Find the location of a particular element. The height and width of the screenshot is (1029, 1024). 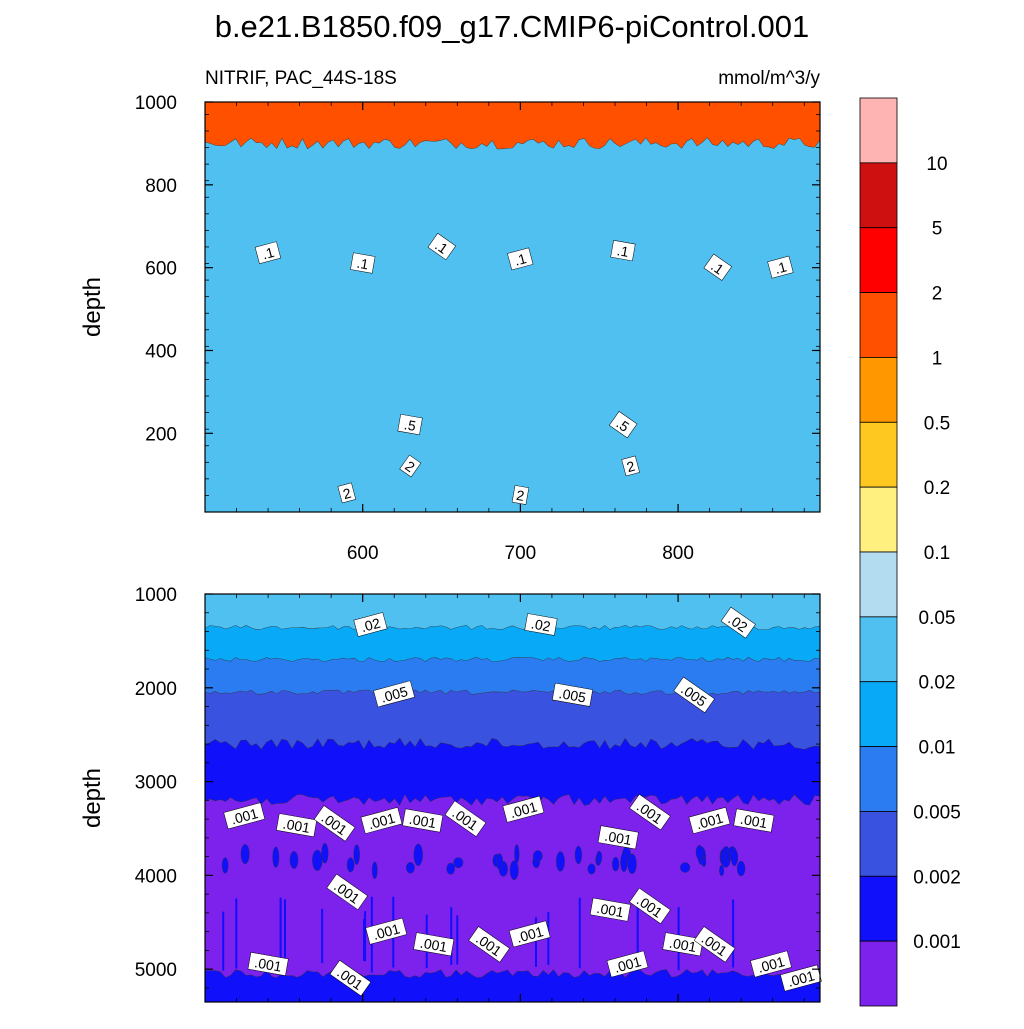

y-tick-label: 400 is located at coordinates (161, 351).